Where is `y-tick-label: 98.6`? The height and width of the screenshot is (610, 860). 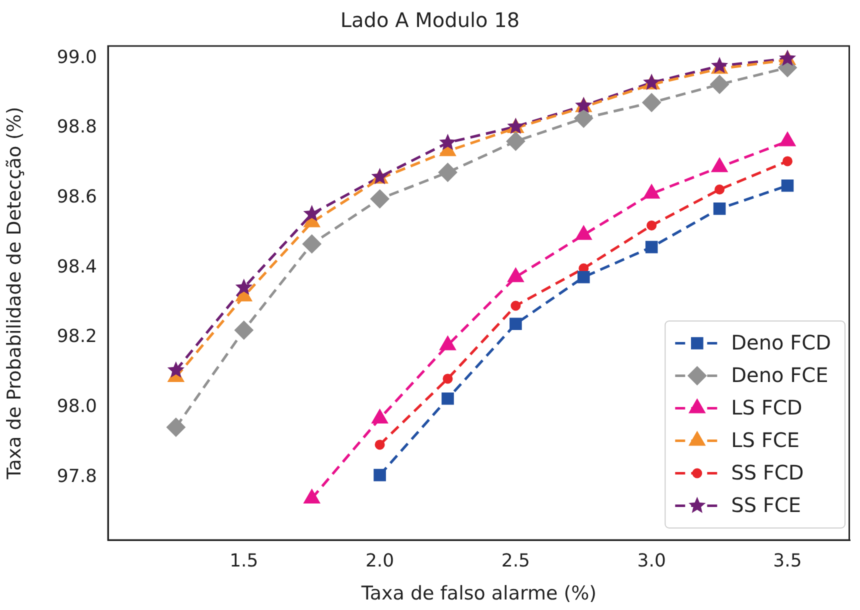 y-tick-label: 98.6 is located at coordinates (76, 197).